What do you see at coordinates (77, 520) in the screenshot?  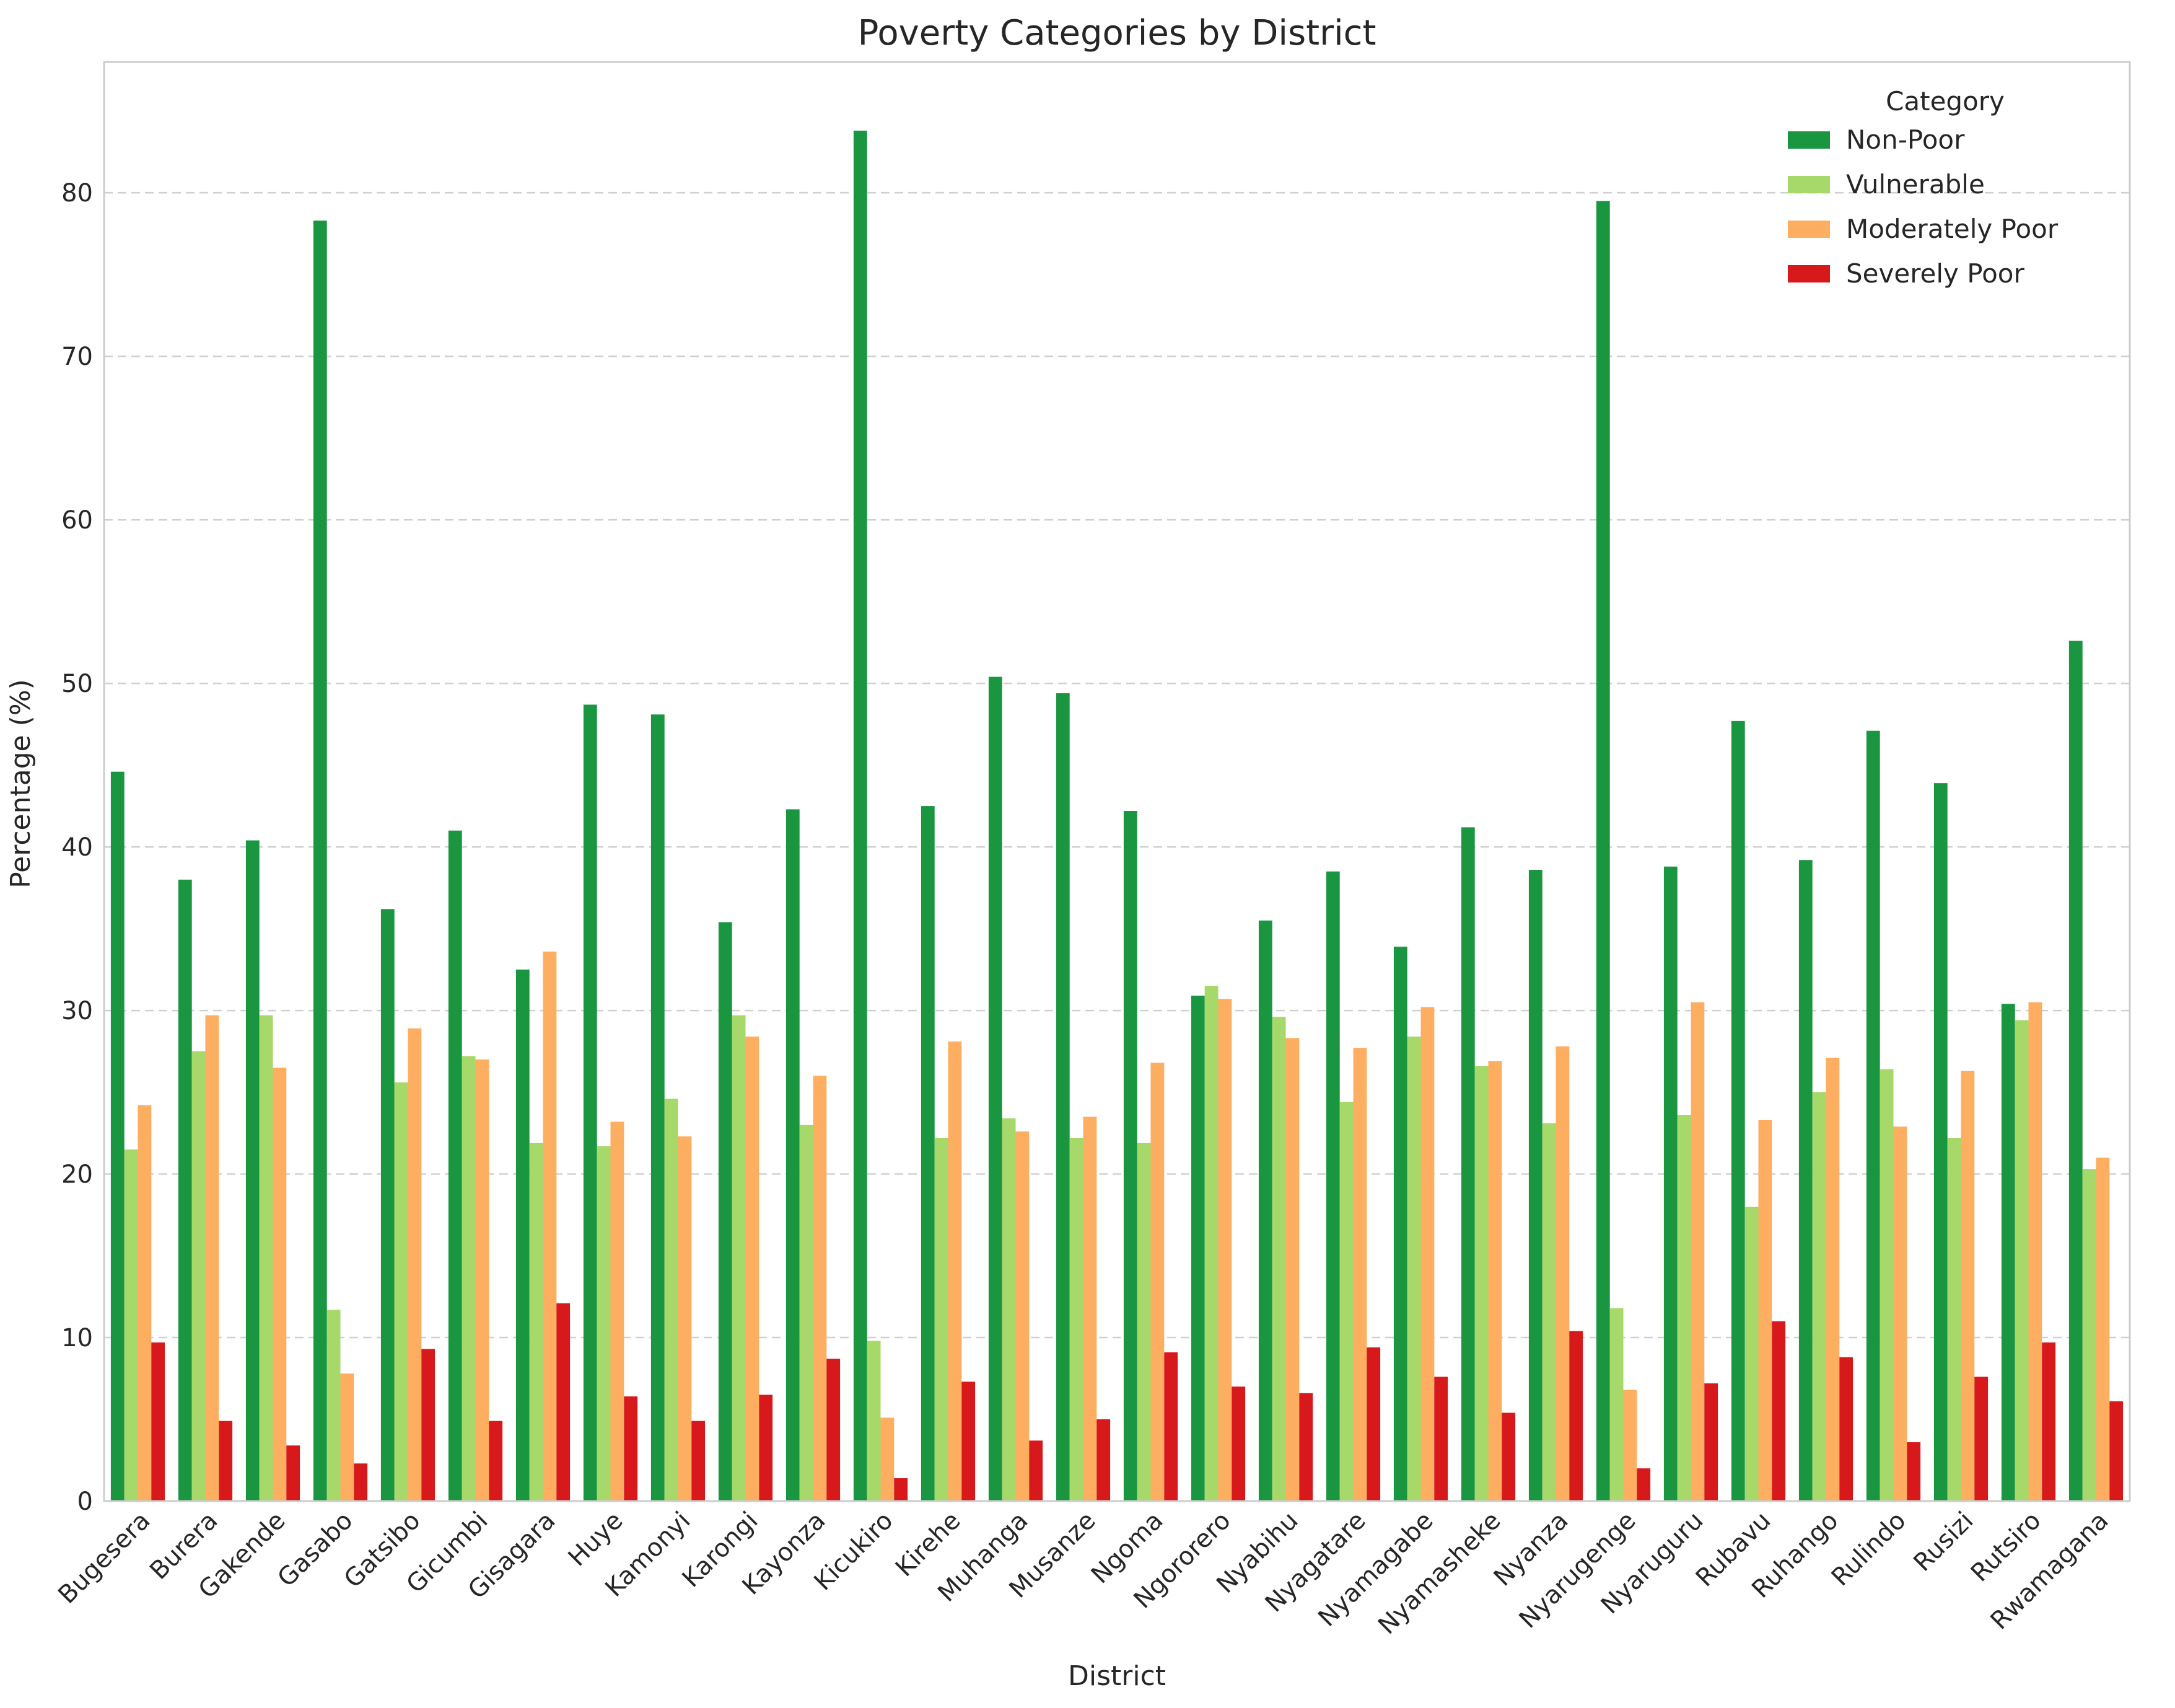 I see `y-tick-label: 60` at bounding box center [77, 520].